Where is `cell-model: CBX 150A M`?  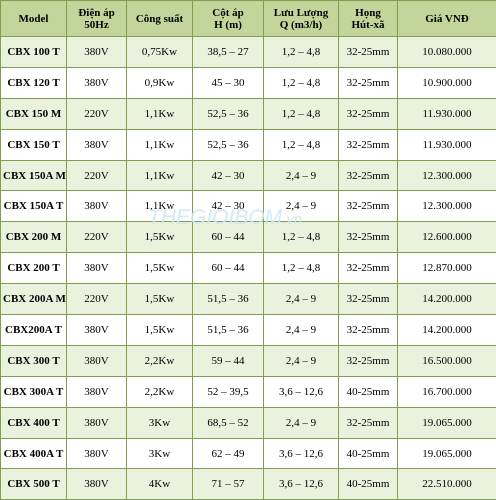 cell-model: CBX 150A M is located at coordinates (33, 175).